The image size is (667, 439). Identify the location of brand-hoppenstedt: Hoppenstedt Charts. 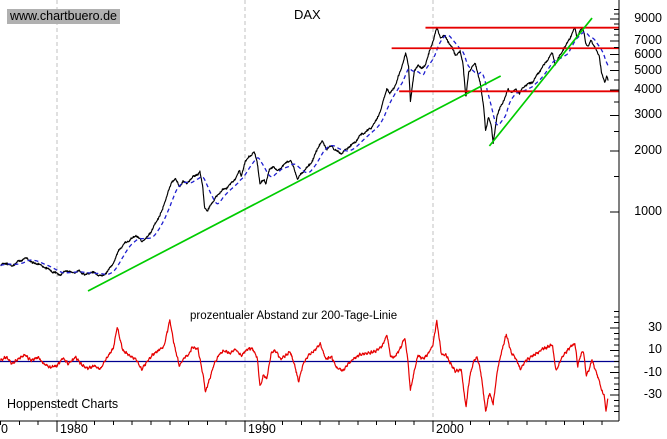
(63, 404).